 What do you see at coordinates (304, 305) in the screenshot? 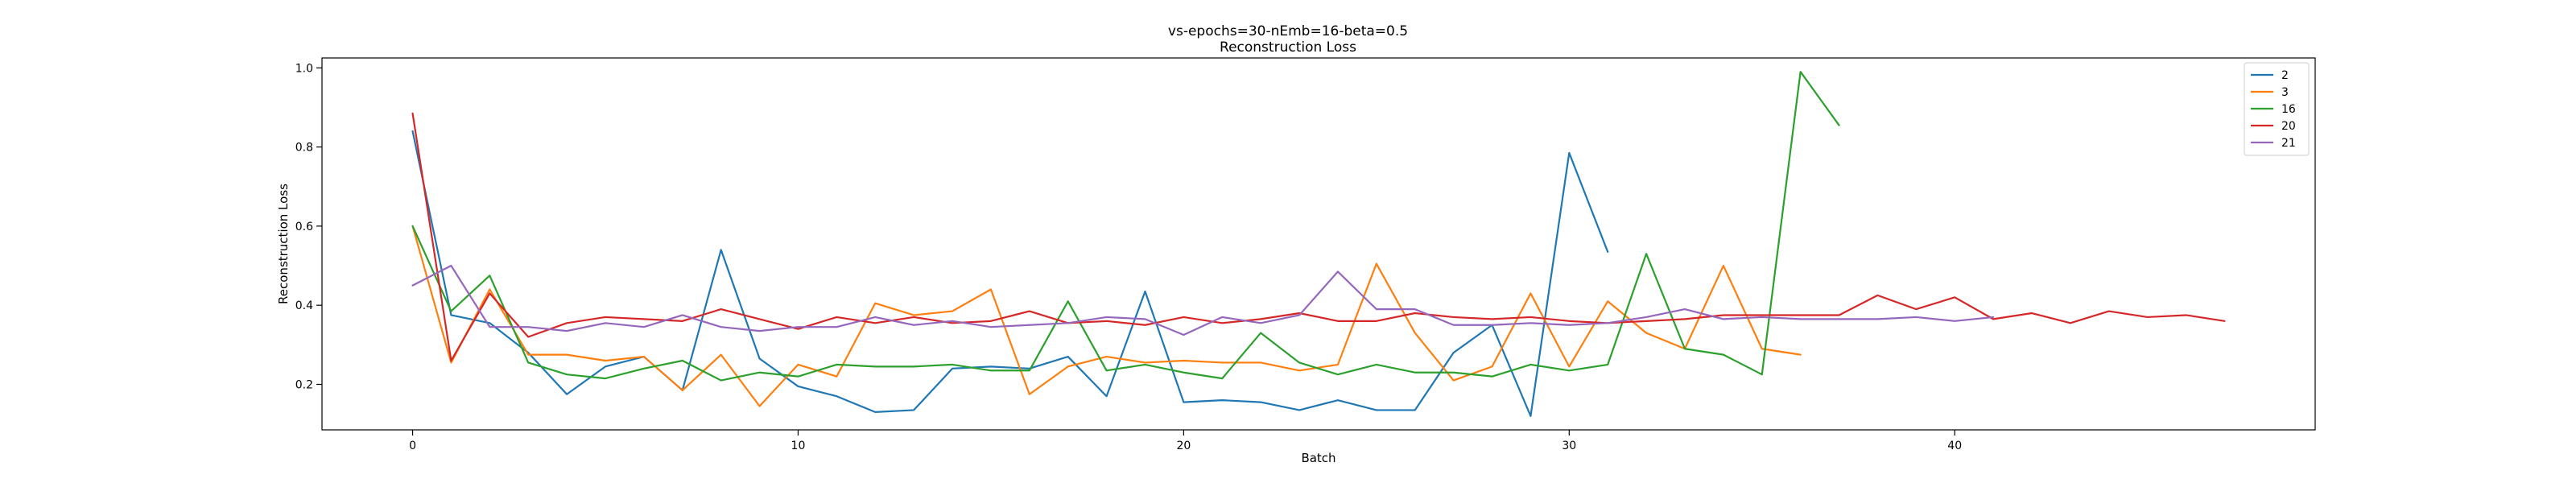
I see `y-tick-label: 0.4` at bounding box center [304, 305].